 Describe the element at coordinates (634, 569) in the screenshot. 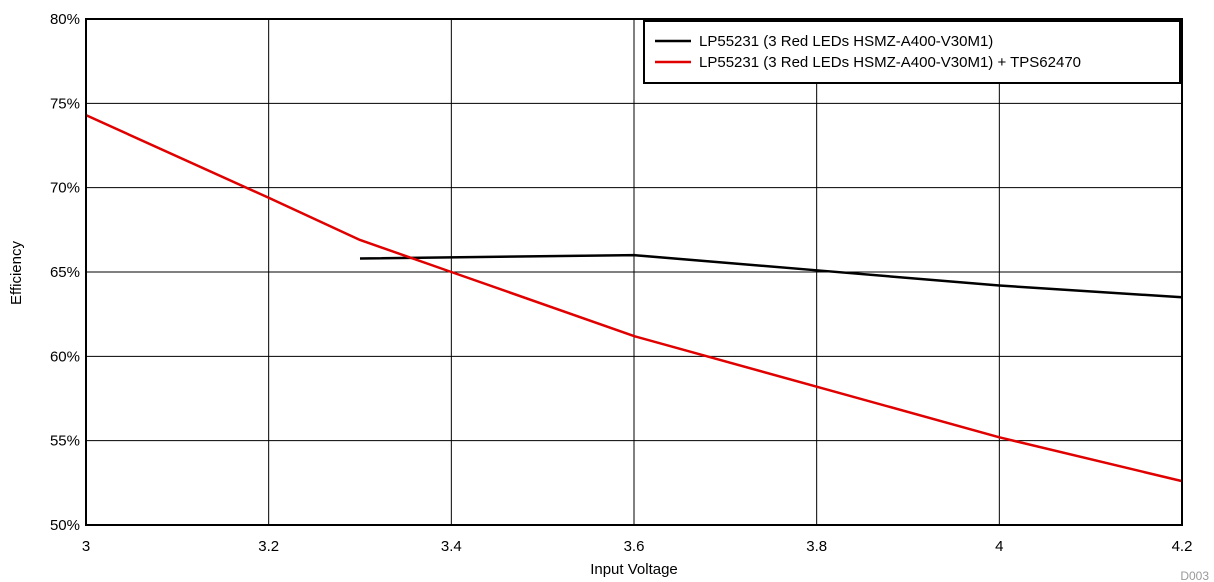

I see `x-axis-title: Input Voltage` at that location.